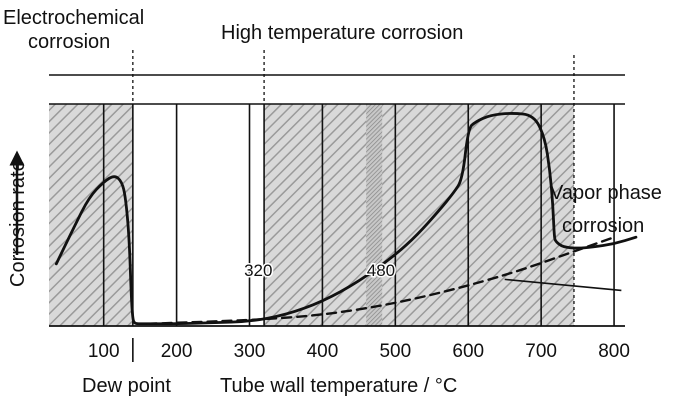 Image resolution: width=700 pixels, height=407 pixels. What do you see at coordinates (381, 270) in the screenshot?
I see `annotation-480: 480` at bounding box center [381, 270].